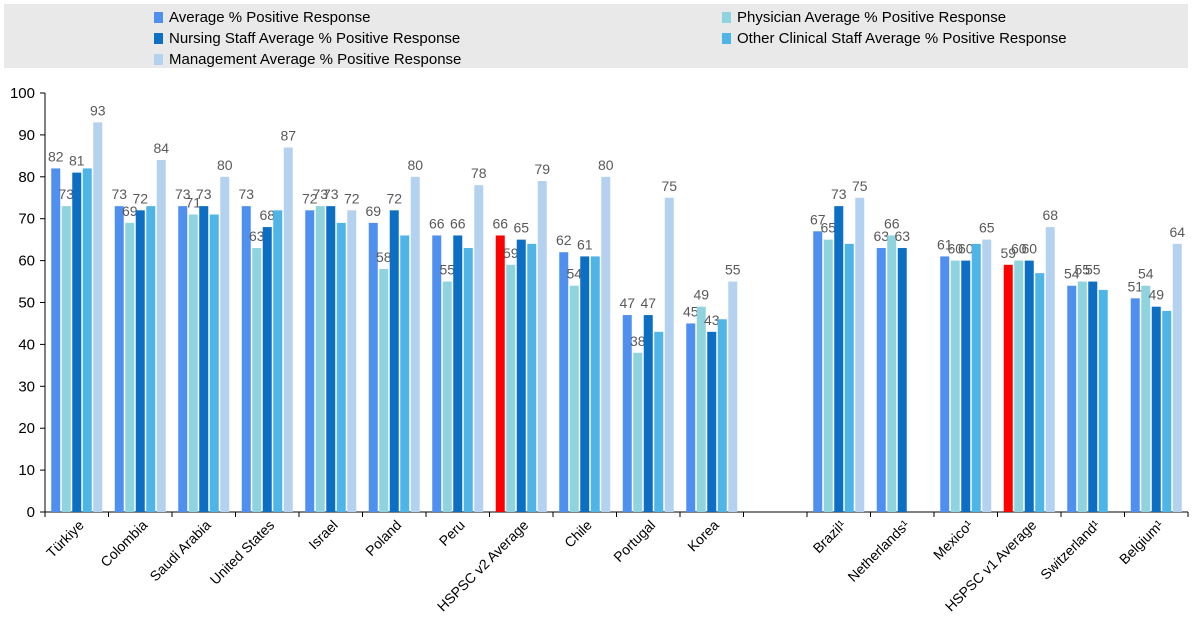 Image resolution: width=1192 pixels, height=631 pixels. Describe the element at coordinates (830, 537) in the screenshot. I see `x-category-label: Brazil¹` at that location.